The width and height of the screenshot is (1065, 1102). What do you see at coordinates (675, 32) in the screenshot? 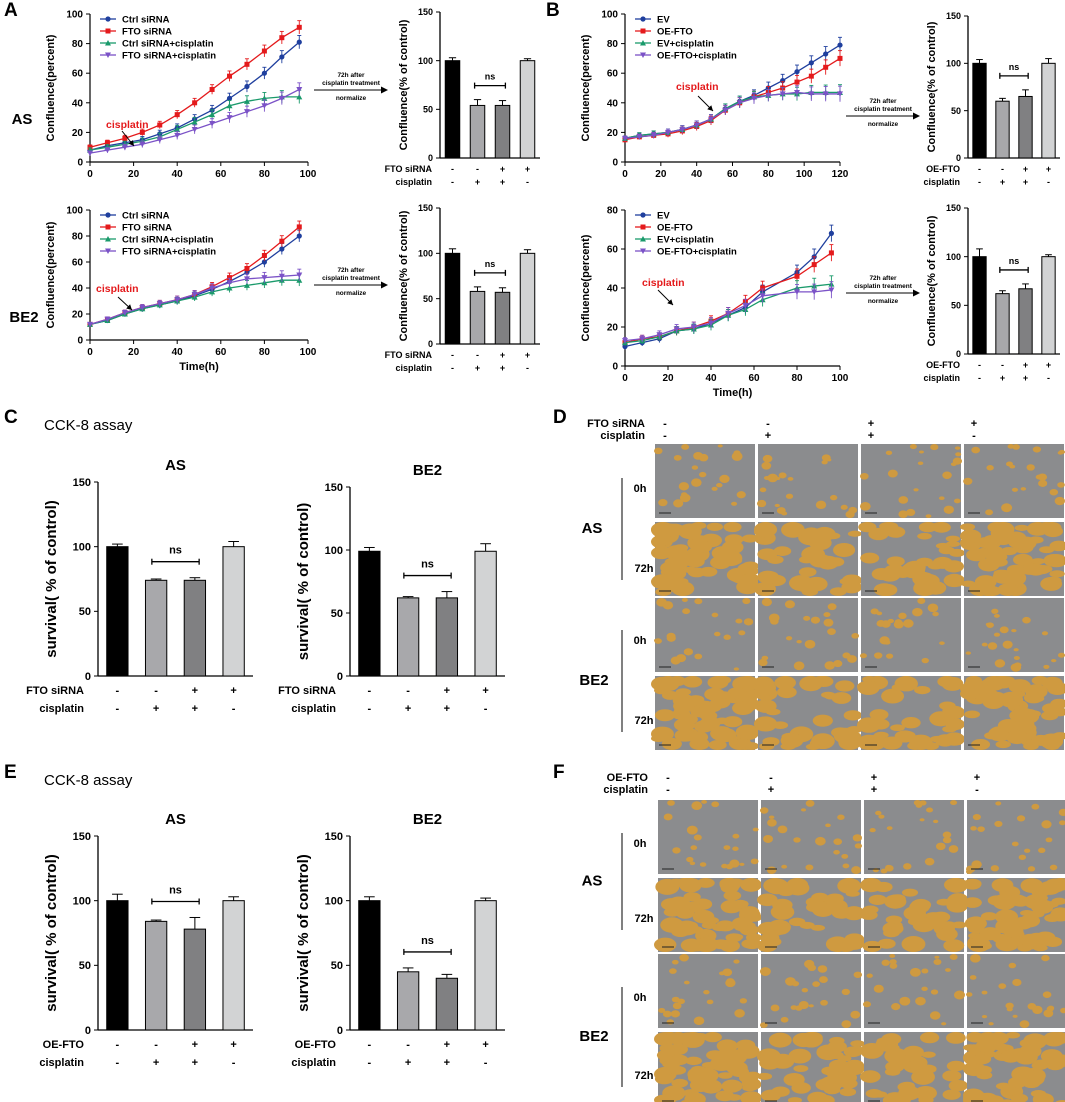
I see `legend-entry: OE-FTO` at bounding box center [675, 32].